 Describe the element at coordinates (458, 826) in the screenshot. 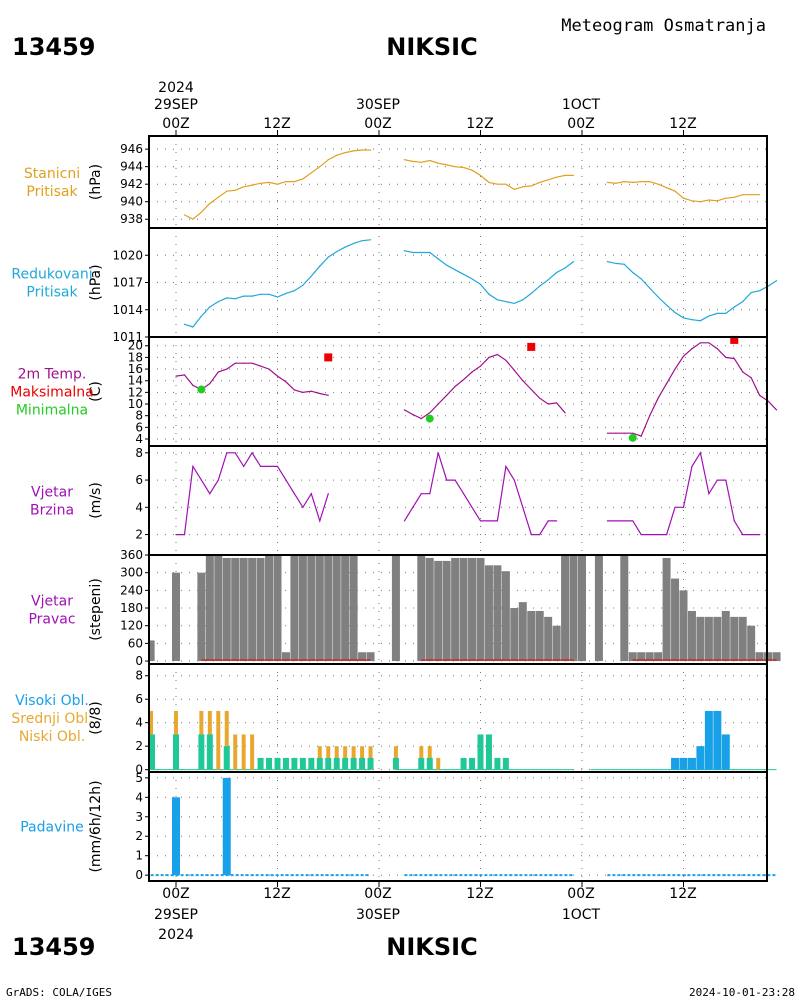

I see `precipitation-frame` at that location.